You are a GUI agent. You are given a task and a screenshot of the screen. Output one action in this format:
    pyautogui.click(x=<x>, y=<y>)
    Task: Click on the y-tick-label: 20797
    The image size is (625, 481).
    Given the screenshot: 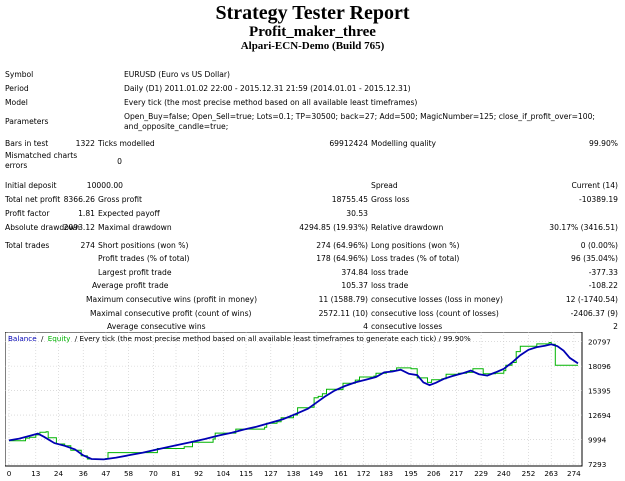 What is the action you would take?
    pyautogui.click(x=599, y=342)
    